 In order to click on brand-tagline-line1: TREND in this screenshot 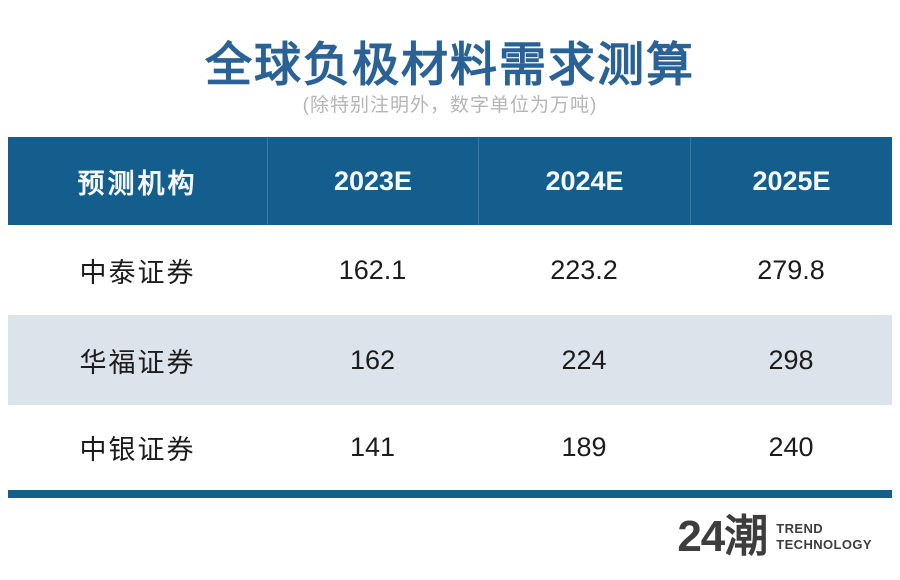, I will do `click(800, 529)`.